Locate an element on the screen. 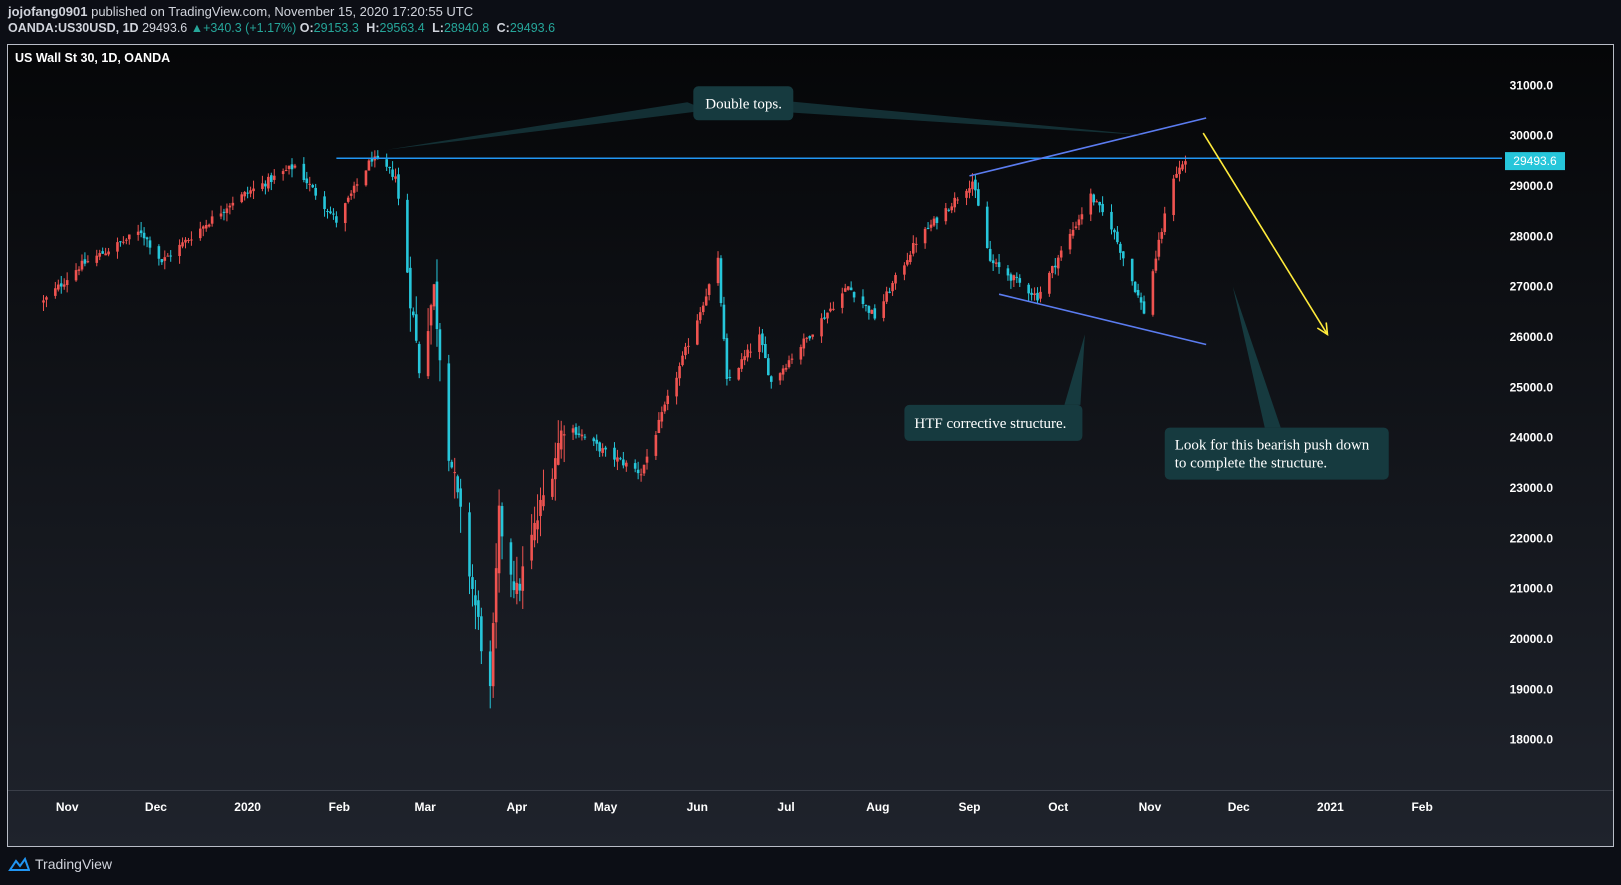  x-tick-label: Feb is located at coordinates (339, 807).